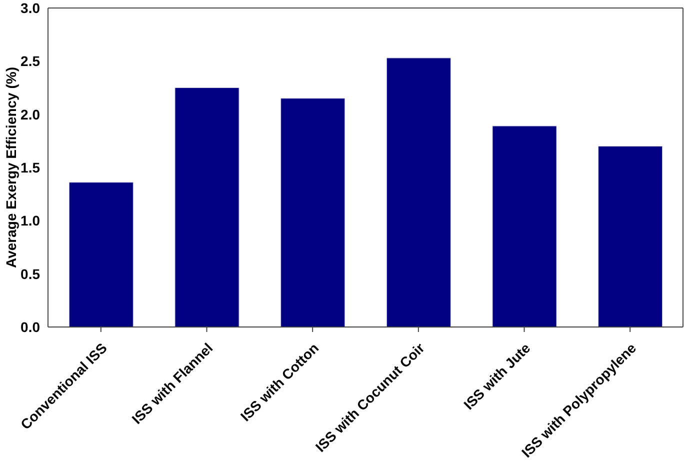 The image size is (685, 464). Describe the element at coordinates (30, 114) in the screenshot. I see `y-tick-label: 2.0` at that location.